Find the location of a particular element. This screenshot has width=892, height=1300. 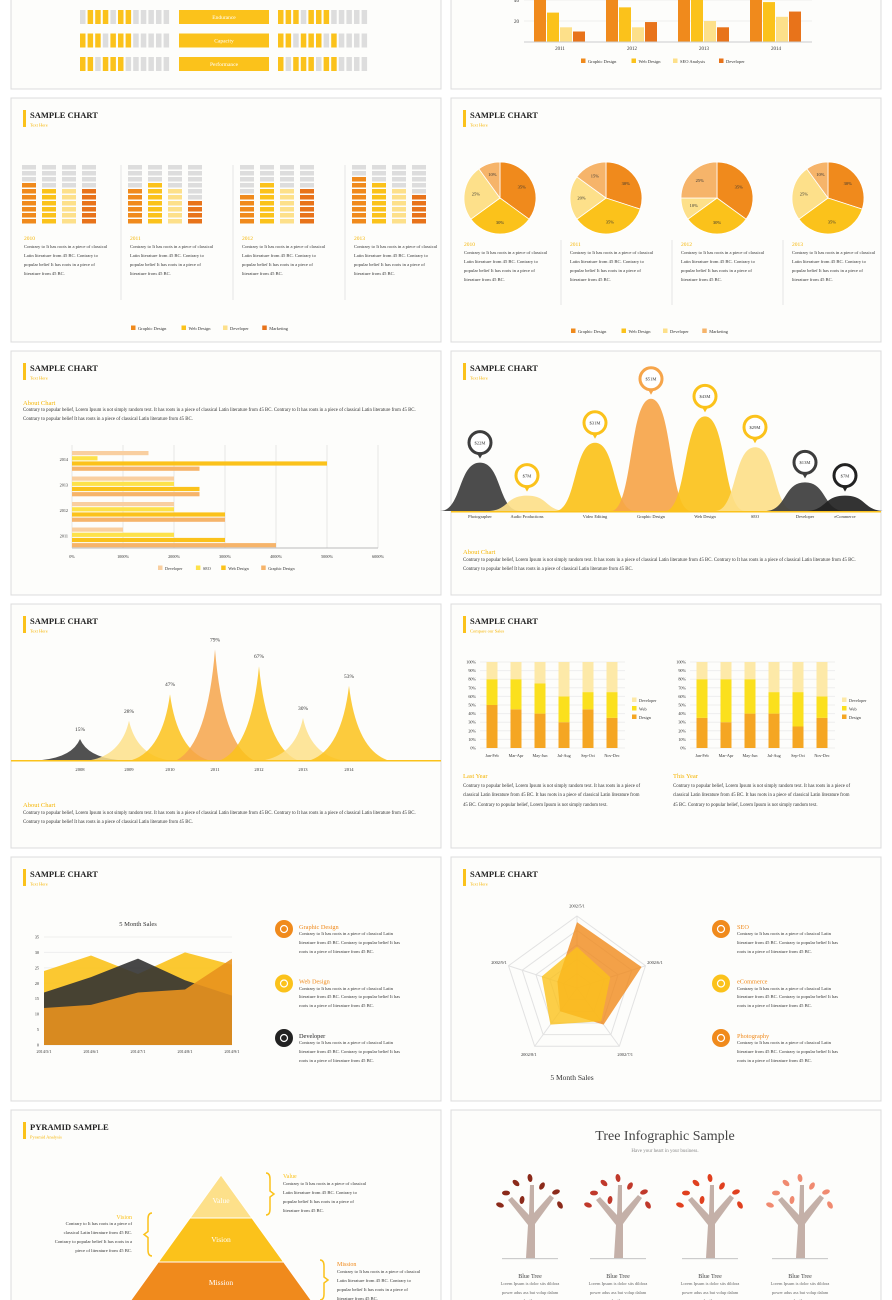

y-tick-label: 80% is located at coordinates (472, 679).